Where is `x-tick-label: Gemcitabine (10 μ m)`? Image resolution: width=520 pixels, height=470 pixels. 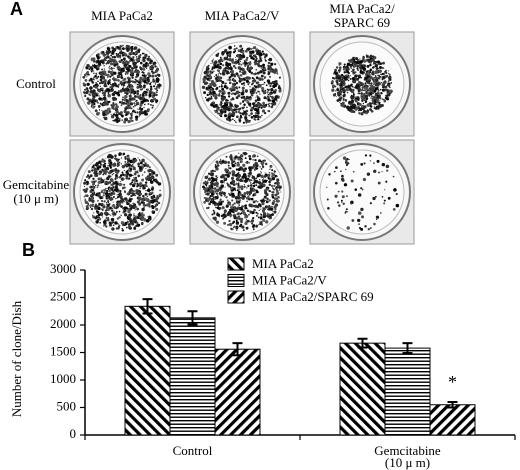
x-tick-label: Gemcitabine (10 μ m) is located at coordinates (407, 456).